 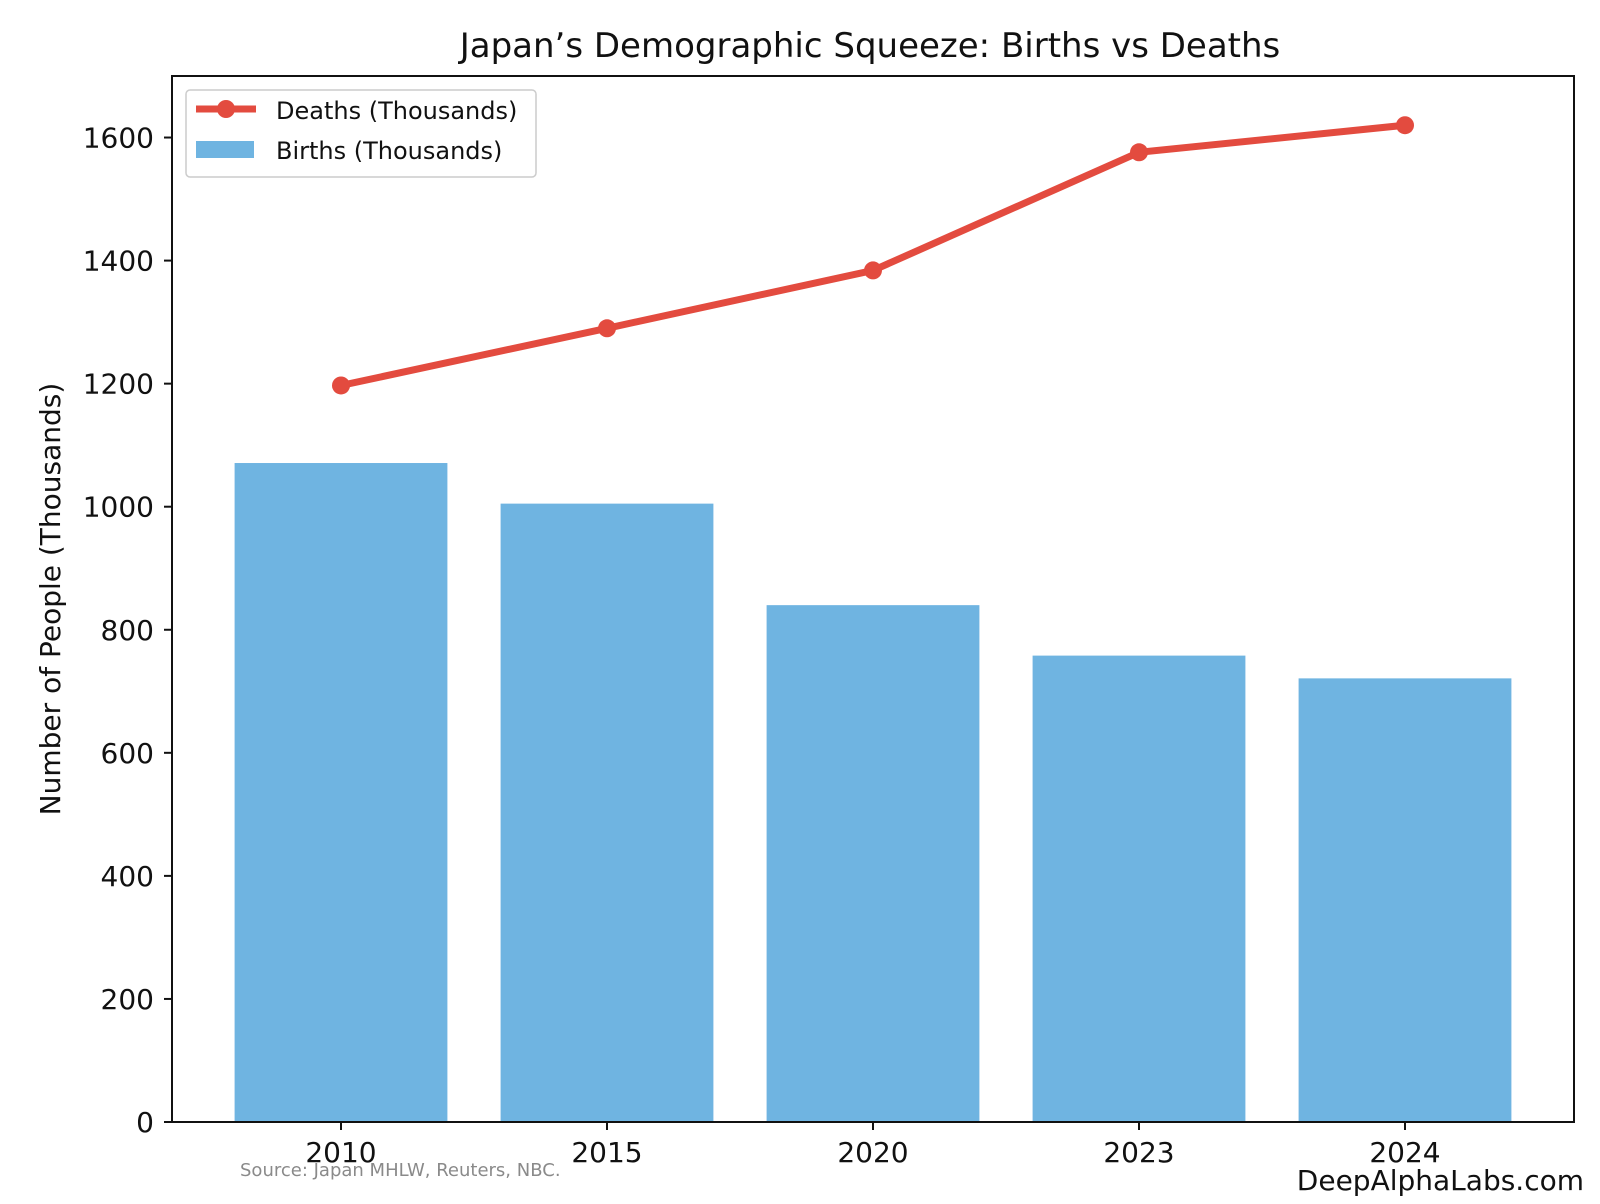 I want to click on legend-births-swatch, so click(x=225, y=149).